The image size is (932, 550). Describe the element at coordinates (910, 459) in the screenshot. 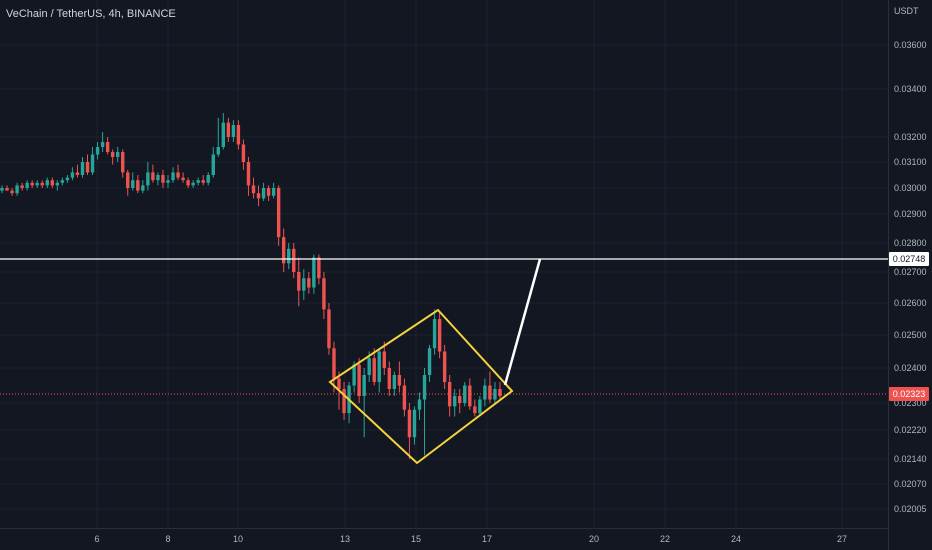

I see `price-tick-label: 0.02140` at that location.